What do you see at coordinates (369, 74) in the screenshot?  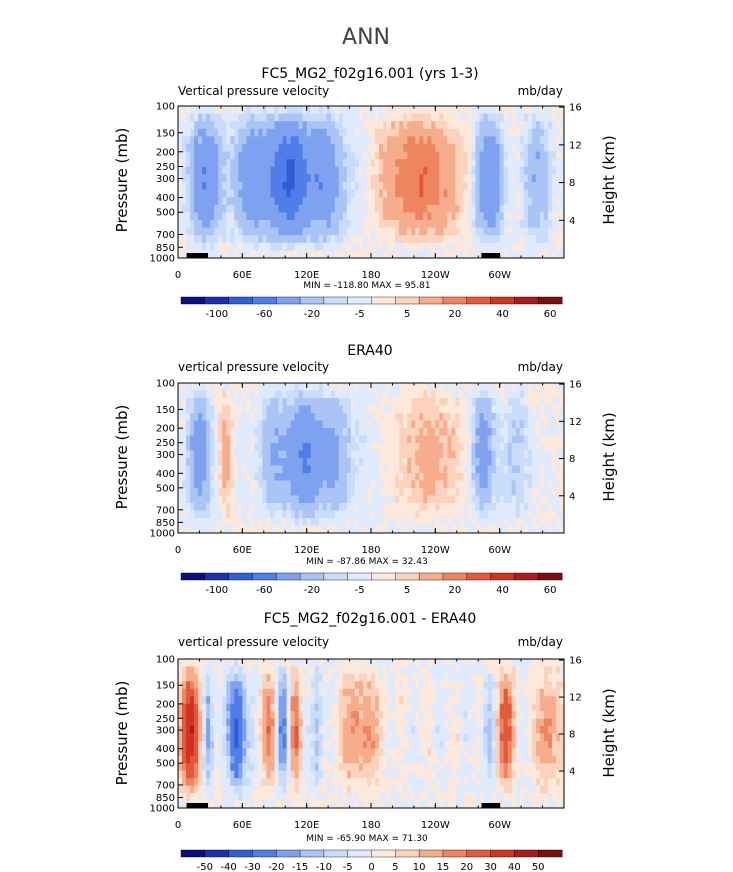 I see `panel-title: FC5_MG2_f02g16.001 (yrs 1-3)` at bounding box center [369, 74].